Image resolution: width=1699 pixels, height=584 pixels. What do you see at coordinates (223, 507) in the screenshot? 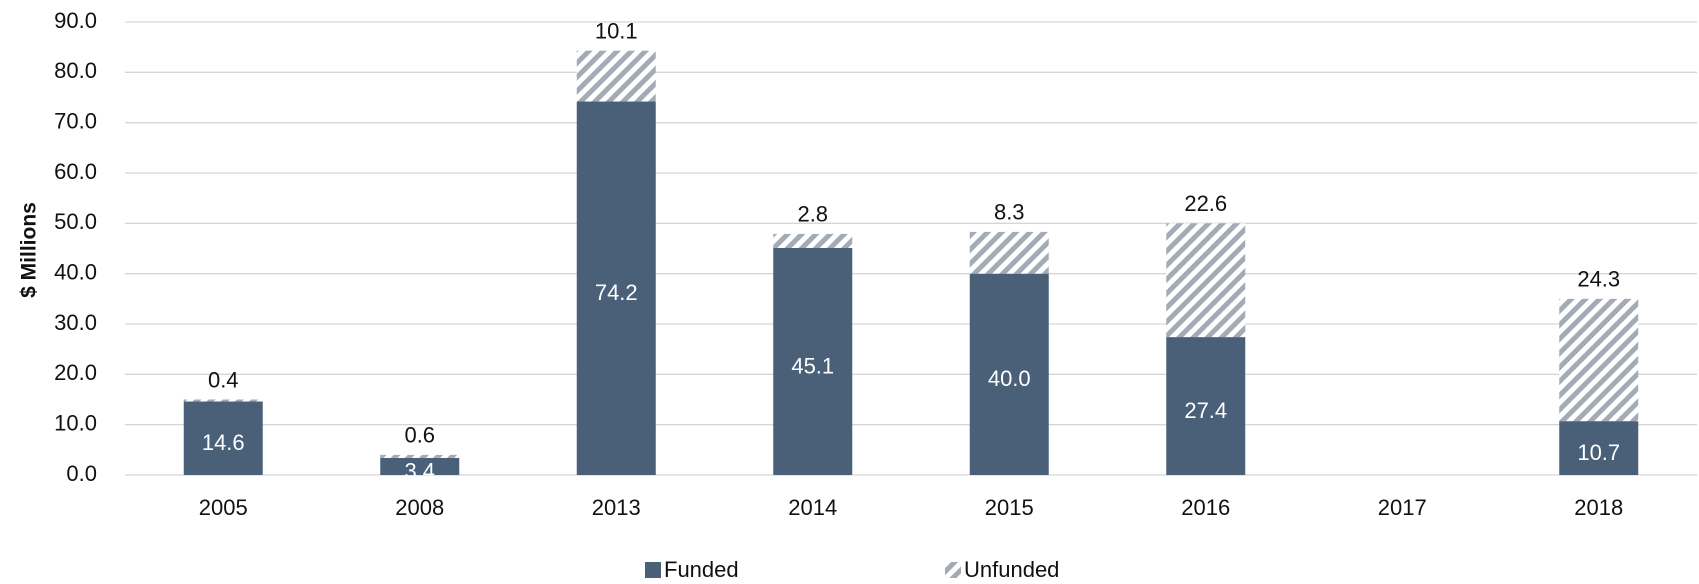
I see `x-tick-label: 2005` at bounding box center [223, 507].